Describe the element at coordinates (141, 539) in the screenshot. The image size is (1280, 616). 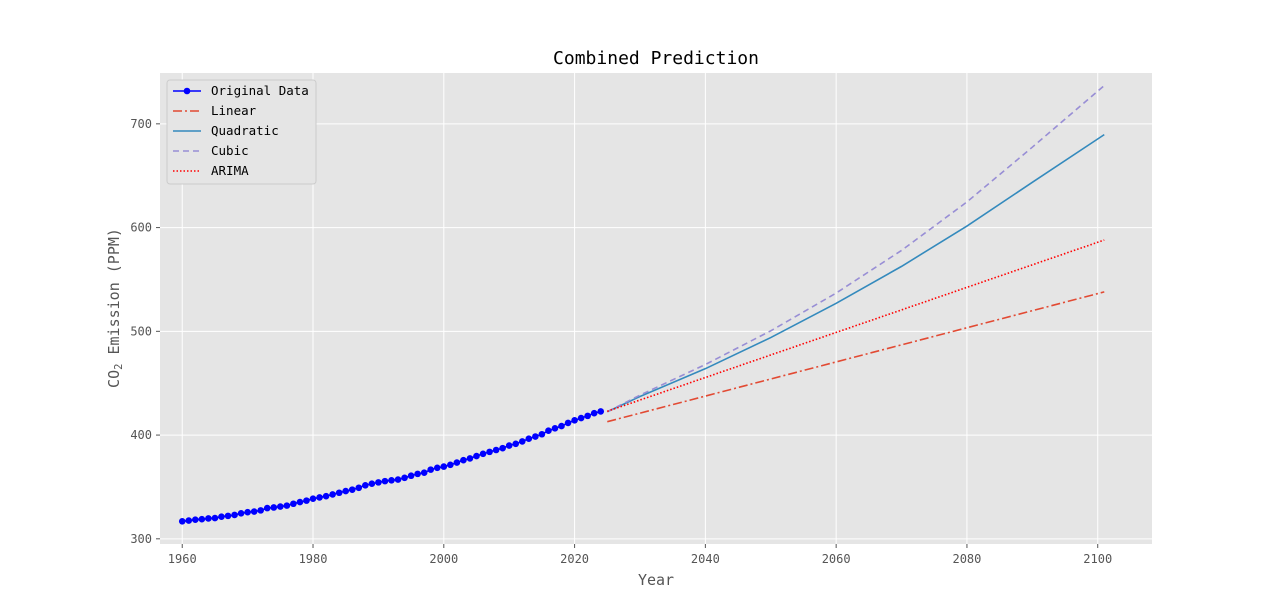
I see `y-tick-label: 300` at that location.